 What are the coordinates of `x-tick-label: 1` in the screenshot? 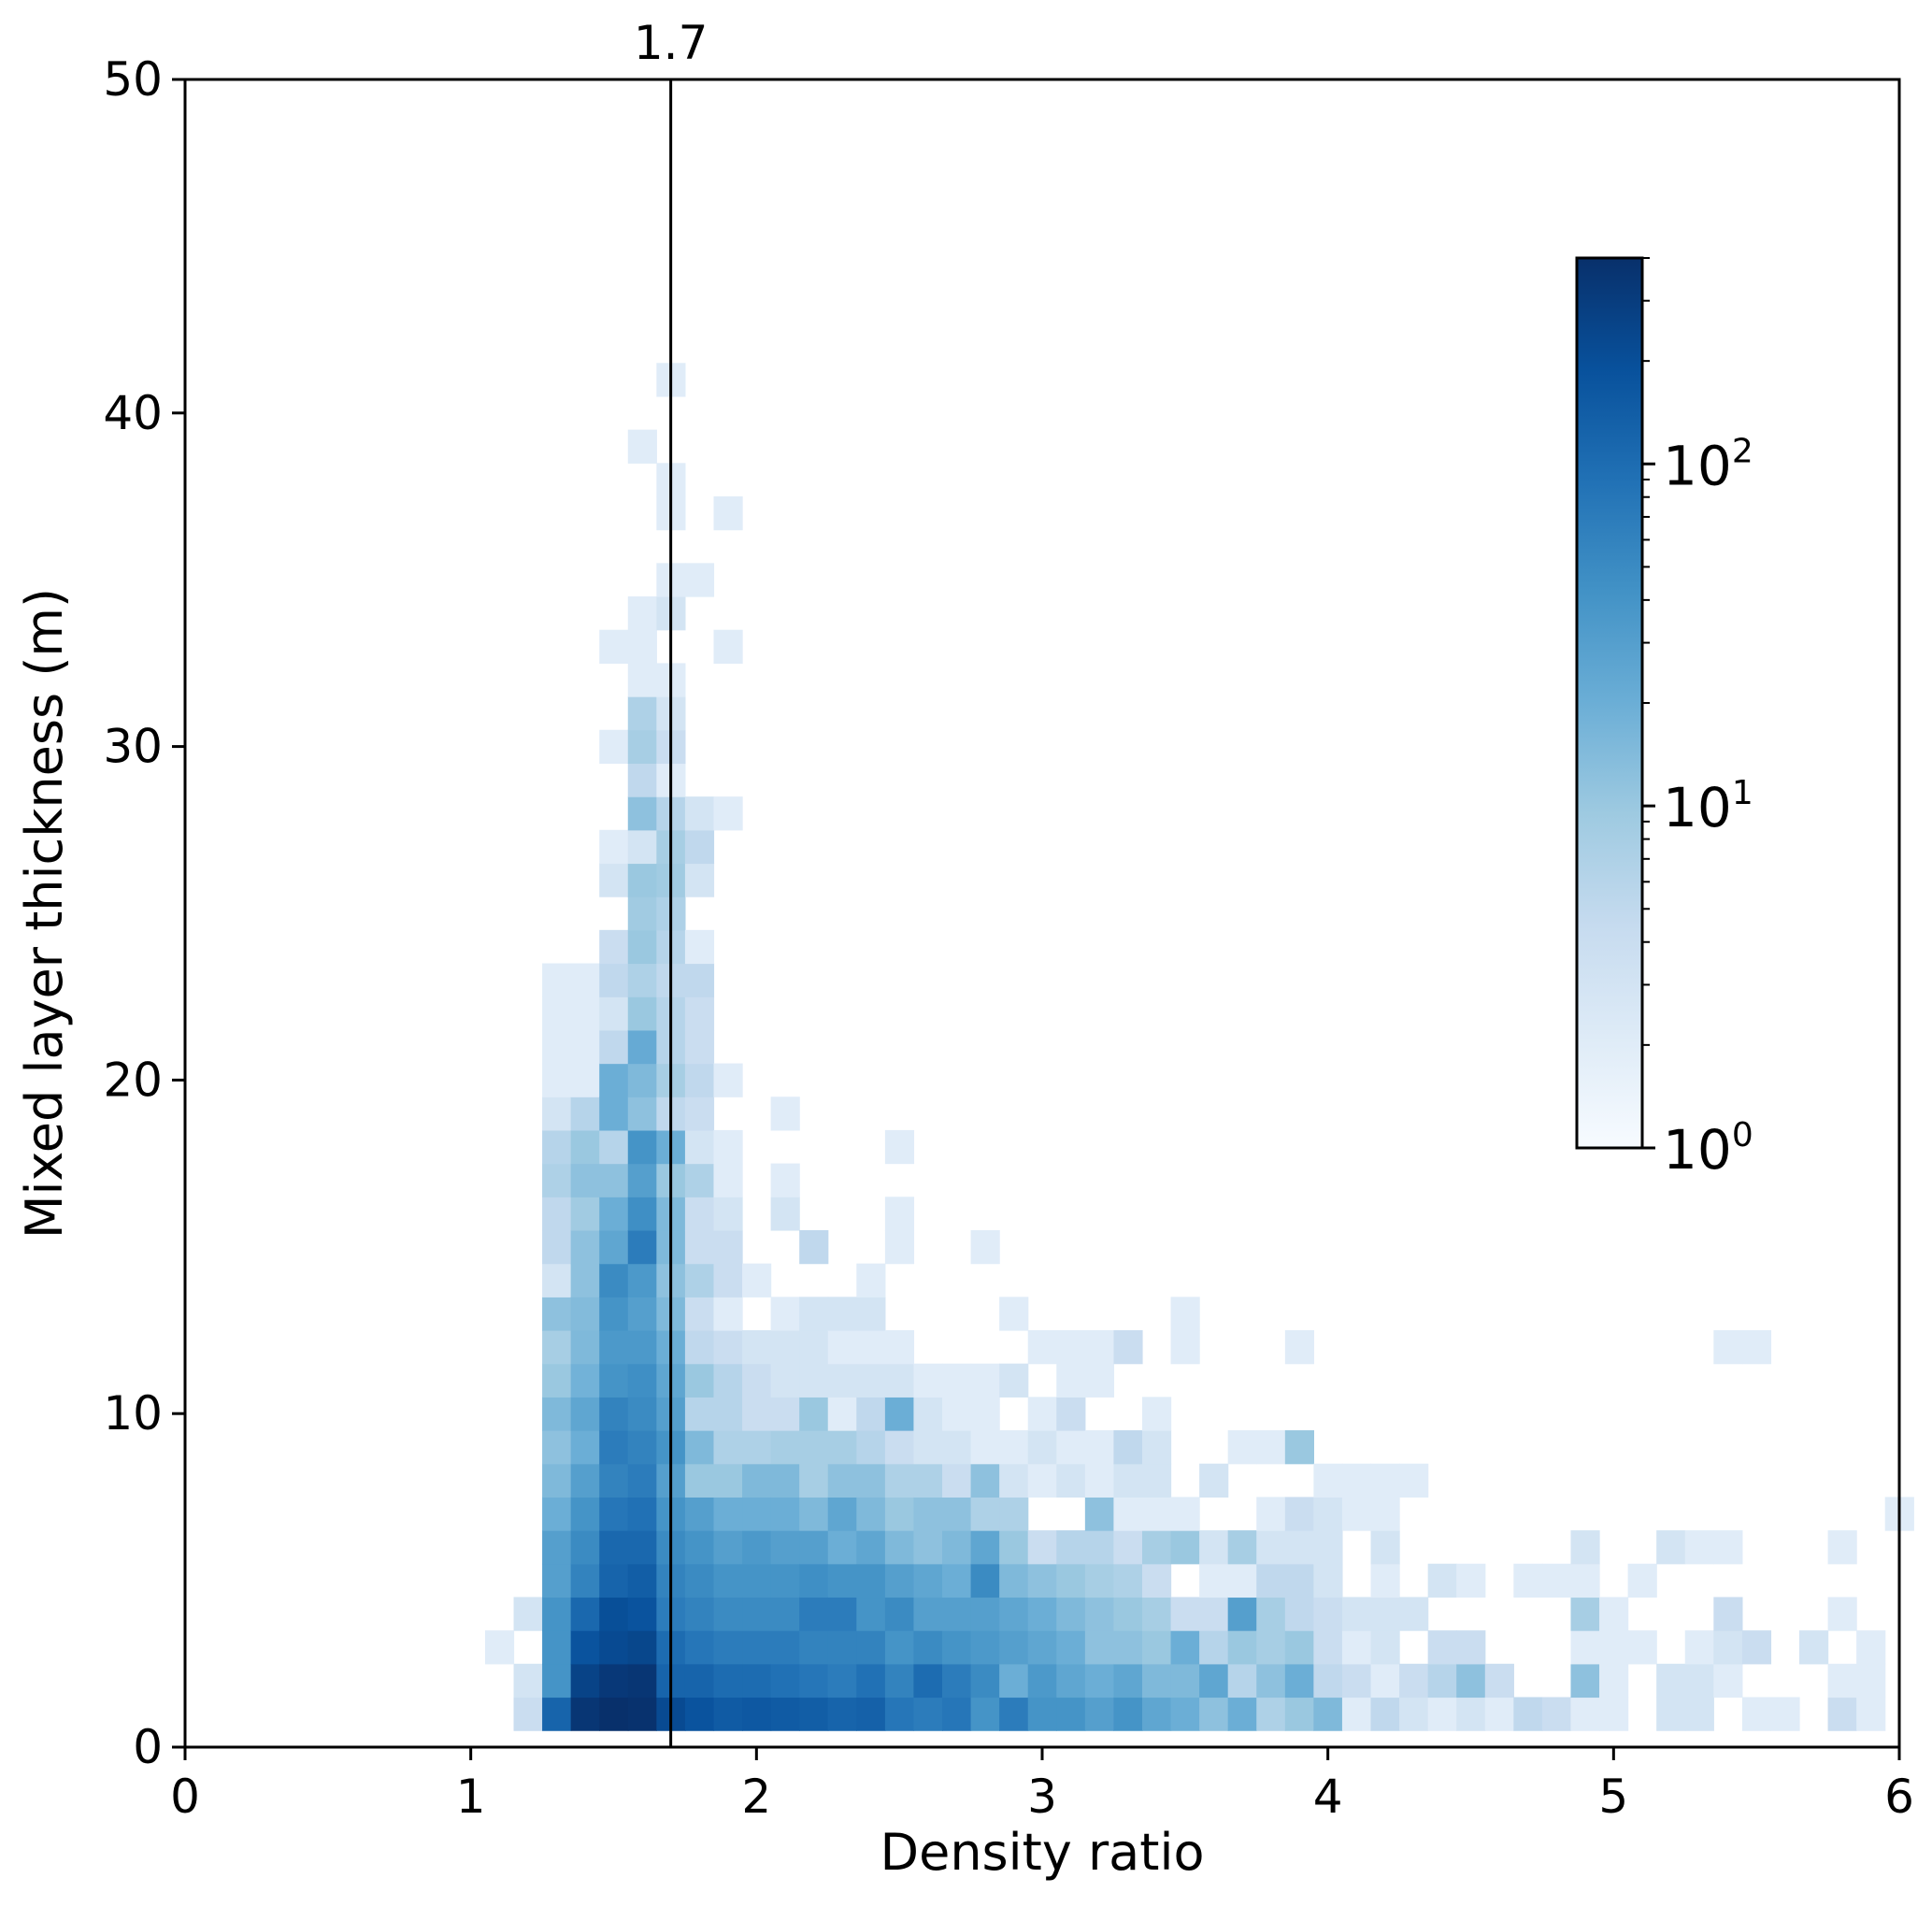 It's located at (471, 1797).